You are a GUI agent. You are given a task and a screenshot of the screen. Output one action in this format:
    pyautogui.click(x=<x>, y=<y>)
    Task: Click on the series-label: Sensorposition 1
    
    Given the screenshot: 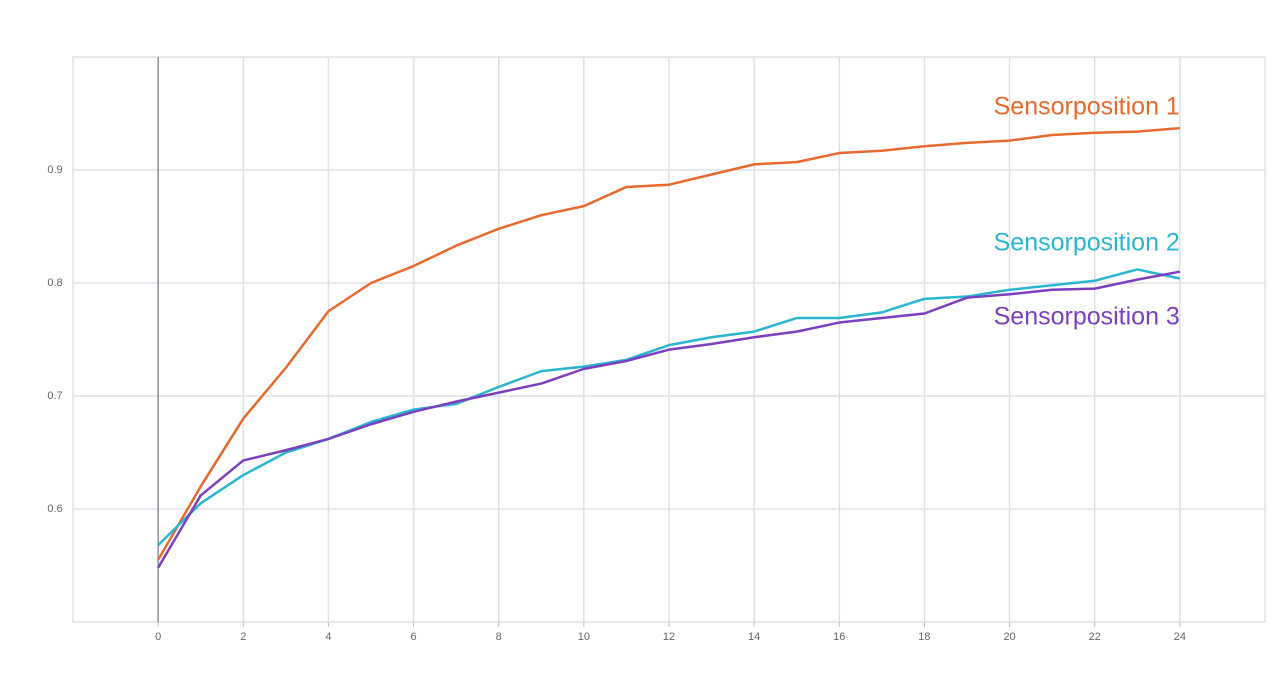 What is the action you would take?
    pyautogui.click(x=1087, y=107)
    